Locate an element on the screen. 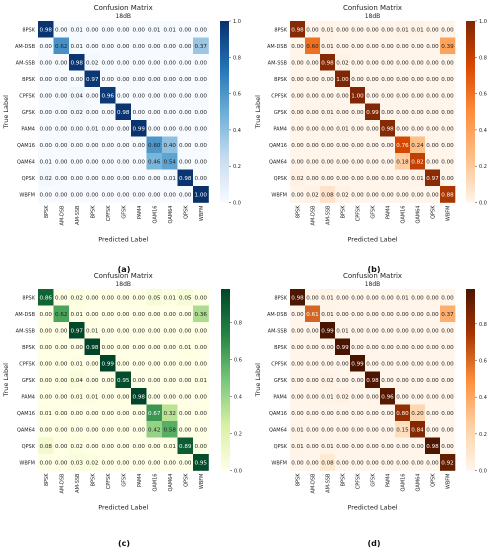  y-tick-label: QAM16 is located at coordinates (278, 414).